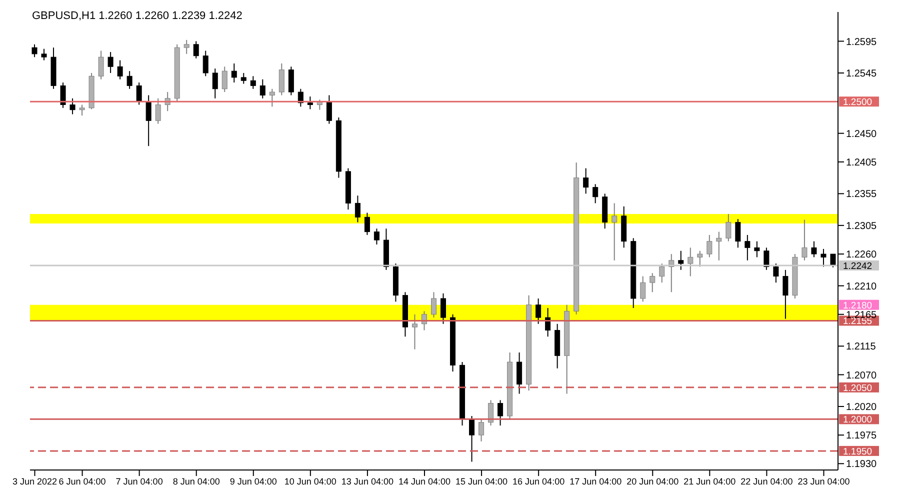  Describe the element at coordinates (538, 481) in the screenshot. I see `x-tick-label: 16 Jun 04:00` at that location.